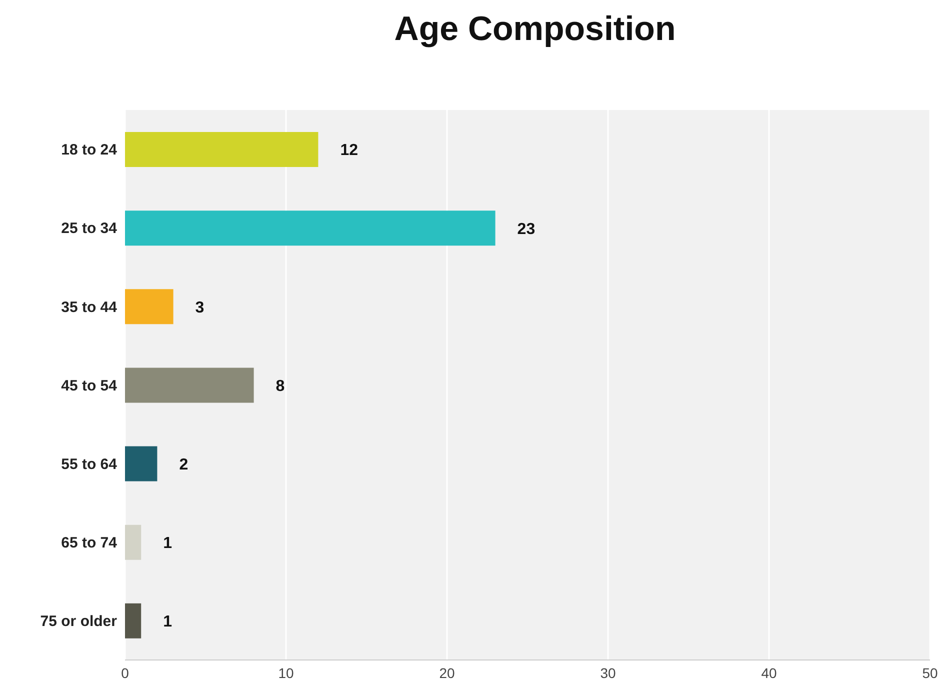  What do you see at coordinates (930, 672) in the screenshot?
I see `x-tick-label: 50` at bounding box center [930, 672].